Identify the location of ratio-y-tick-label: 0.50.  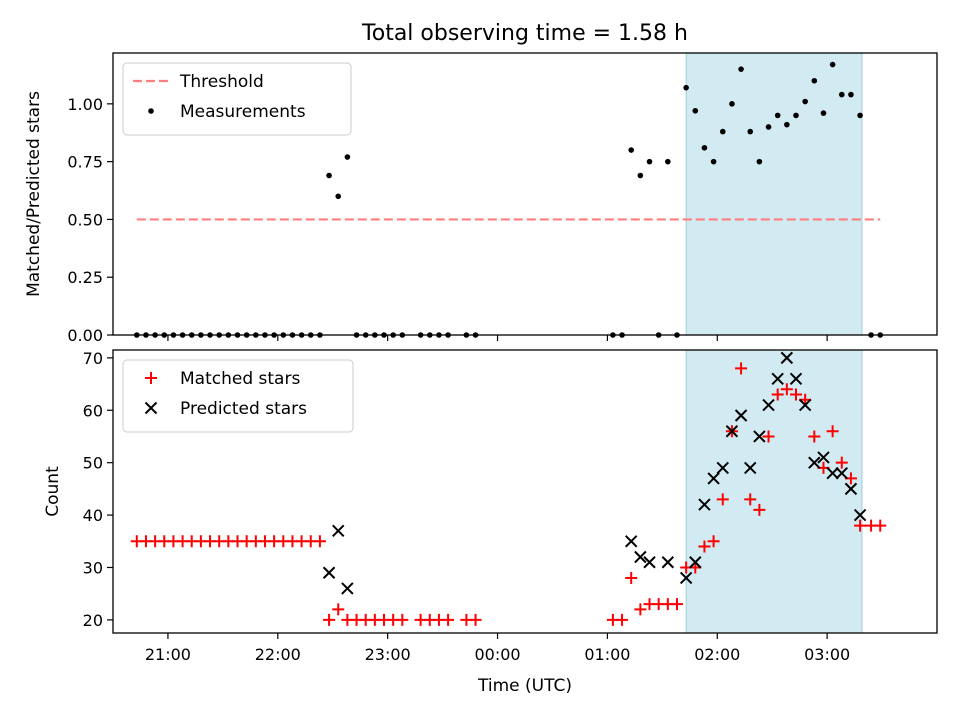
(85, 219).